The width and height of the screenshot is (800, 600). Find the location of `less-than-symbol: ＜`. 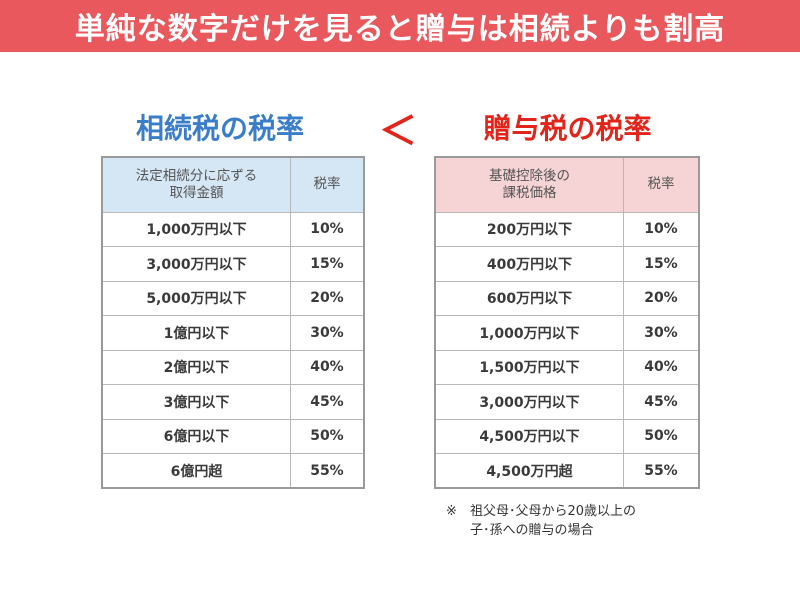

less-than-symbol: ＜ is located at coordinates (397, 131).